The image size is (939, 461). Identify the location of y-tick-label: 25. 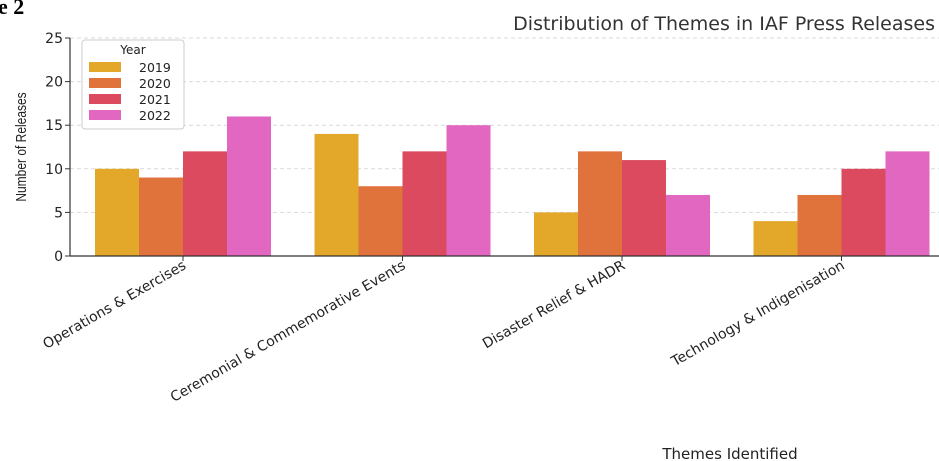
(54, 39).